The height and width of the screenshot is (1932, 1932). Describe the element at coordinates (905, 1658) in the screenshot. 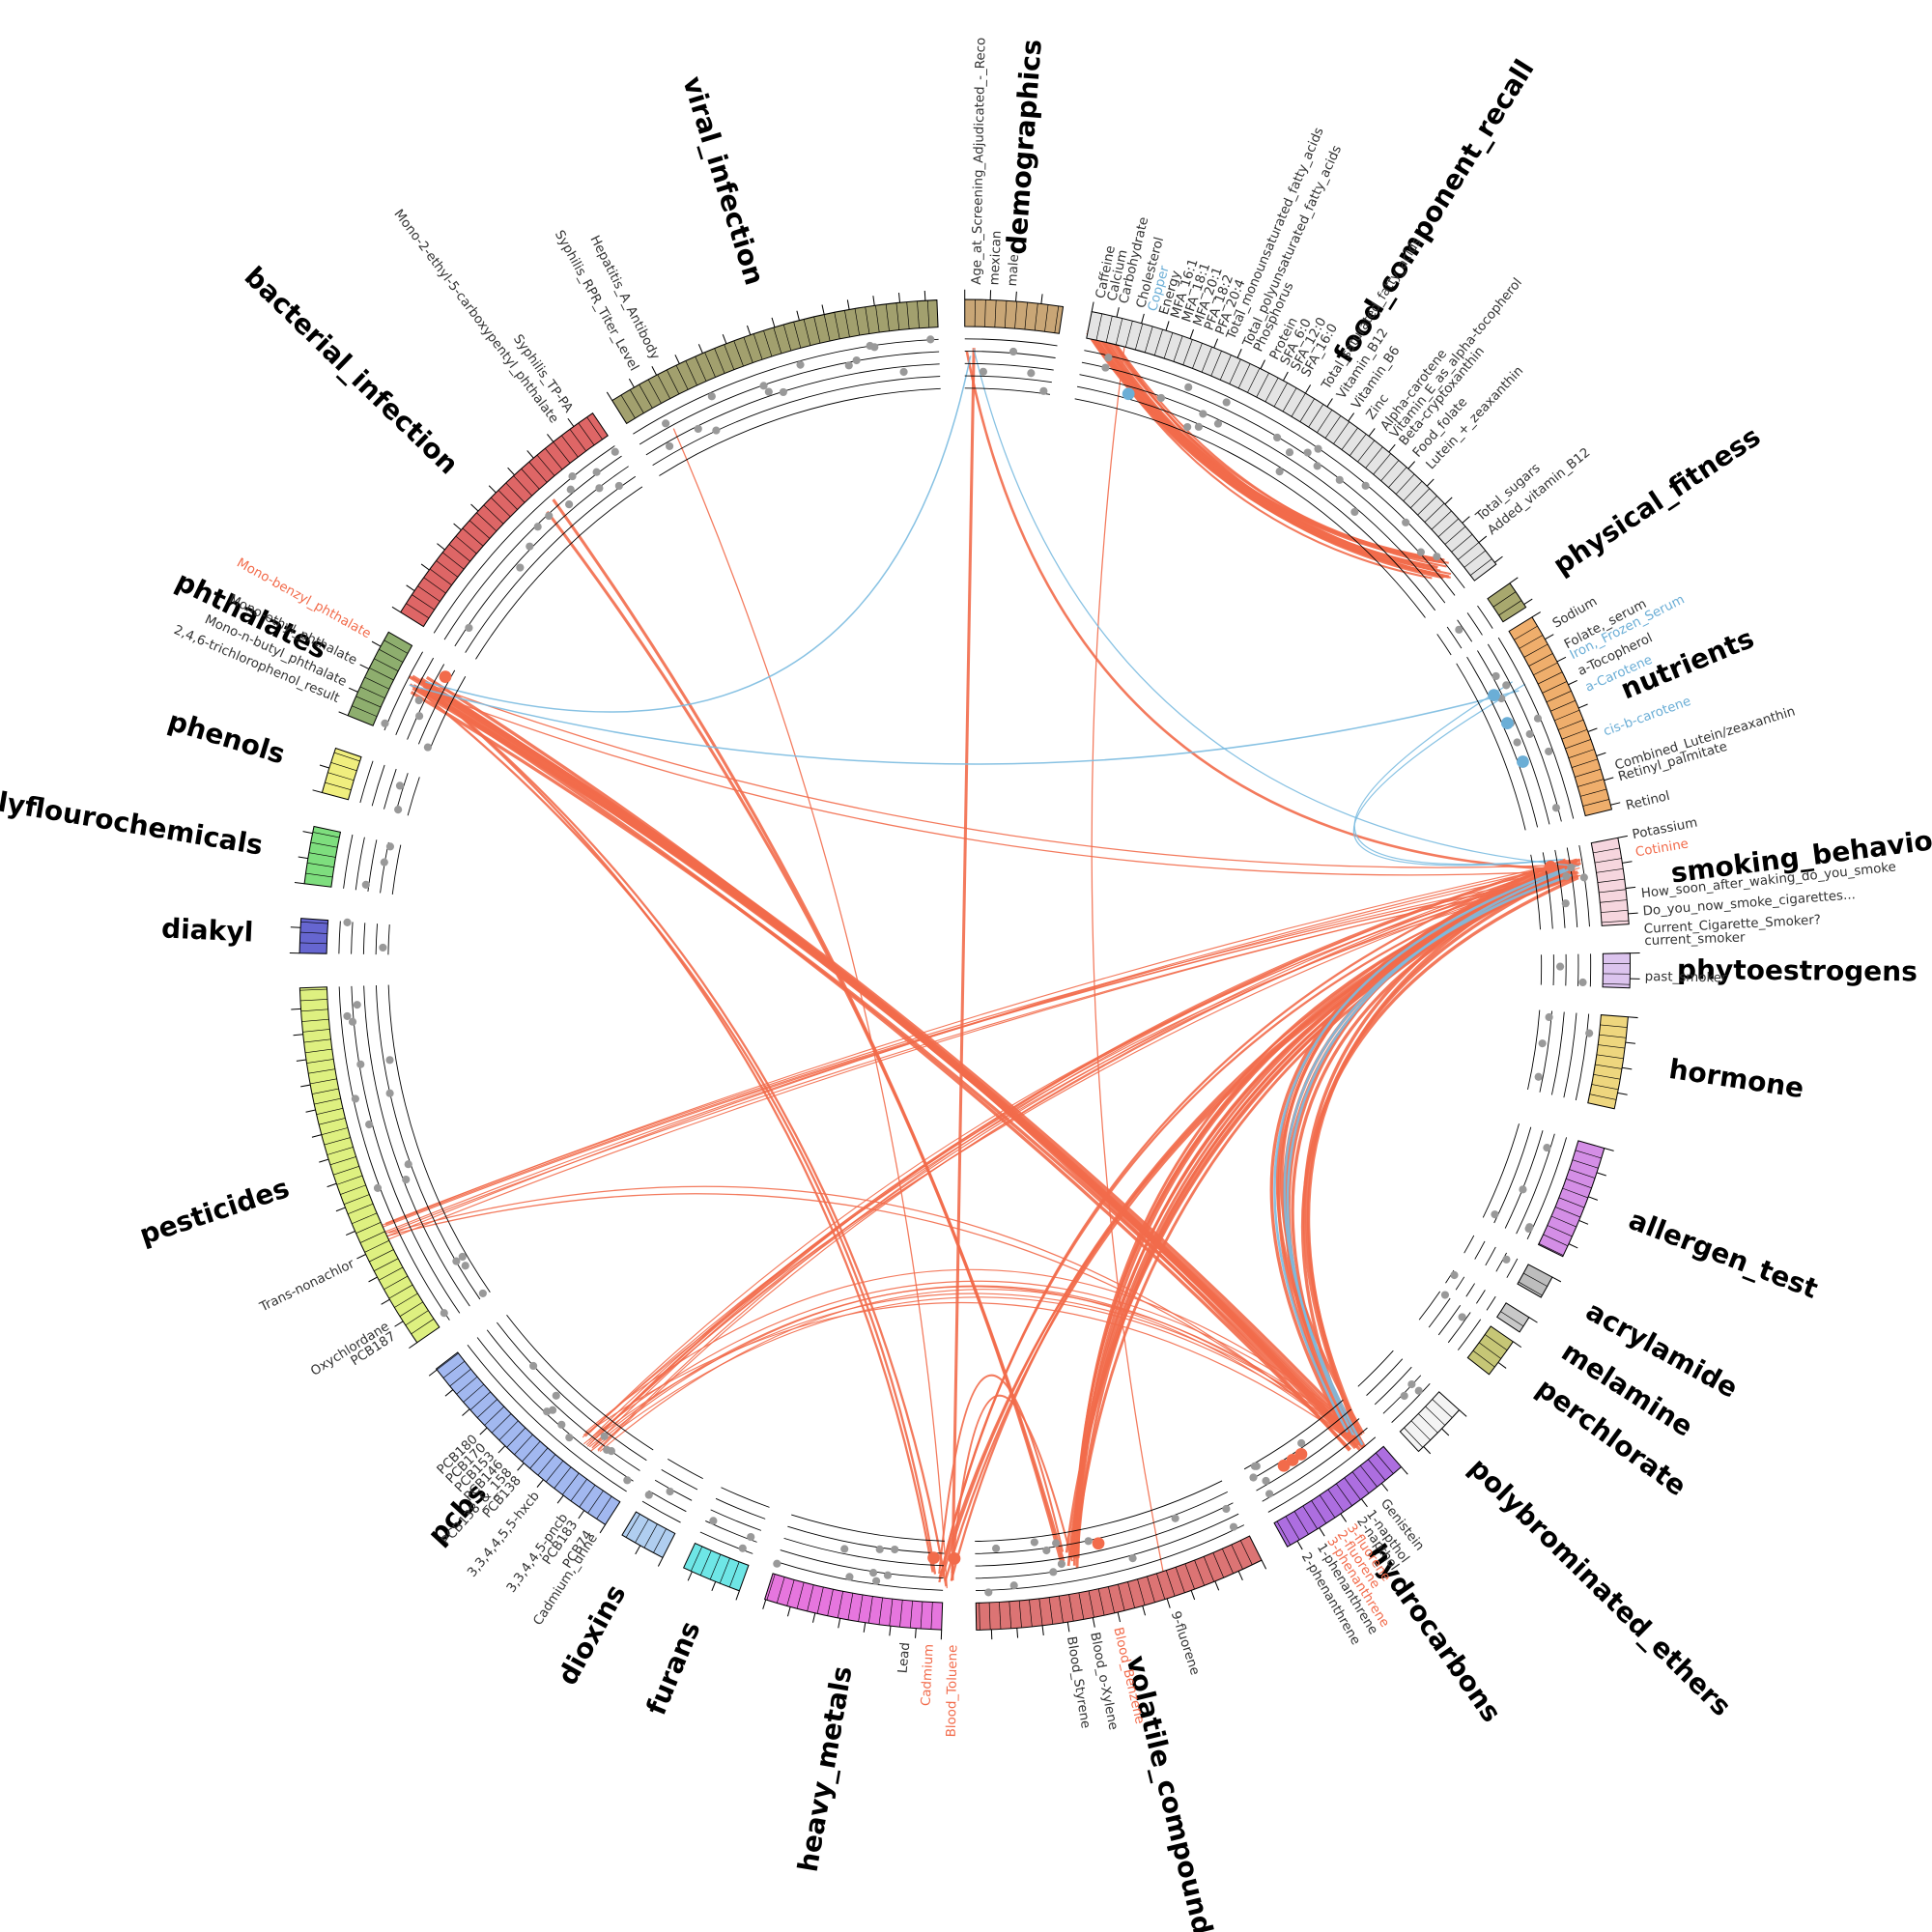

I see `variable-label: Lead` at that location.